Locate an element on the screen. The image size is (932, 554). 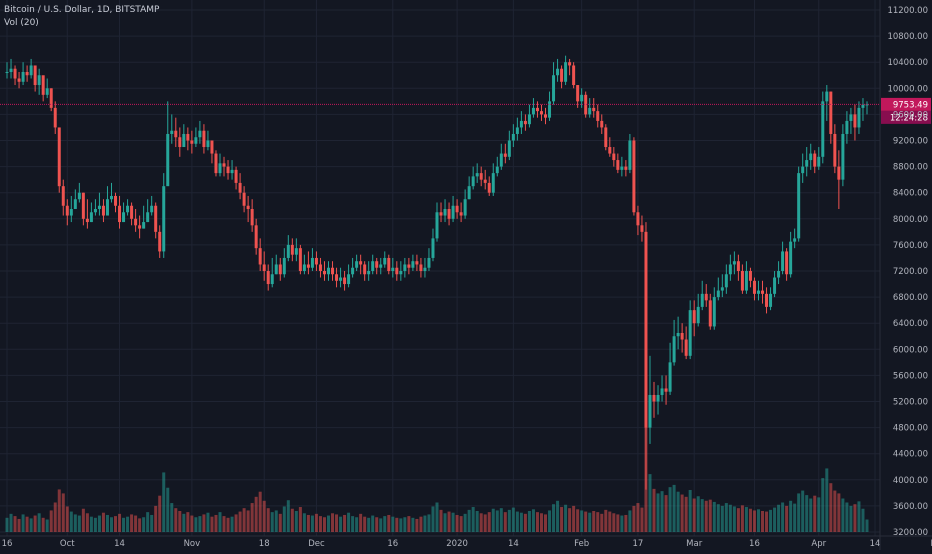
date-tick-label: Mar is located at coordinates (694, 544).